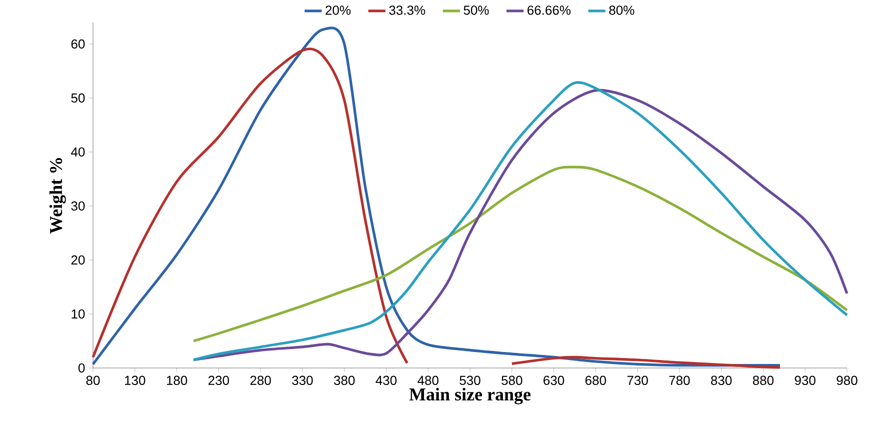 The width and height of the screenshot is (876, 438). Describe the element at coordinates (621, 10) in the screenshot. I see `legend-label: 80%` at that location.